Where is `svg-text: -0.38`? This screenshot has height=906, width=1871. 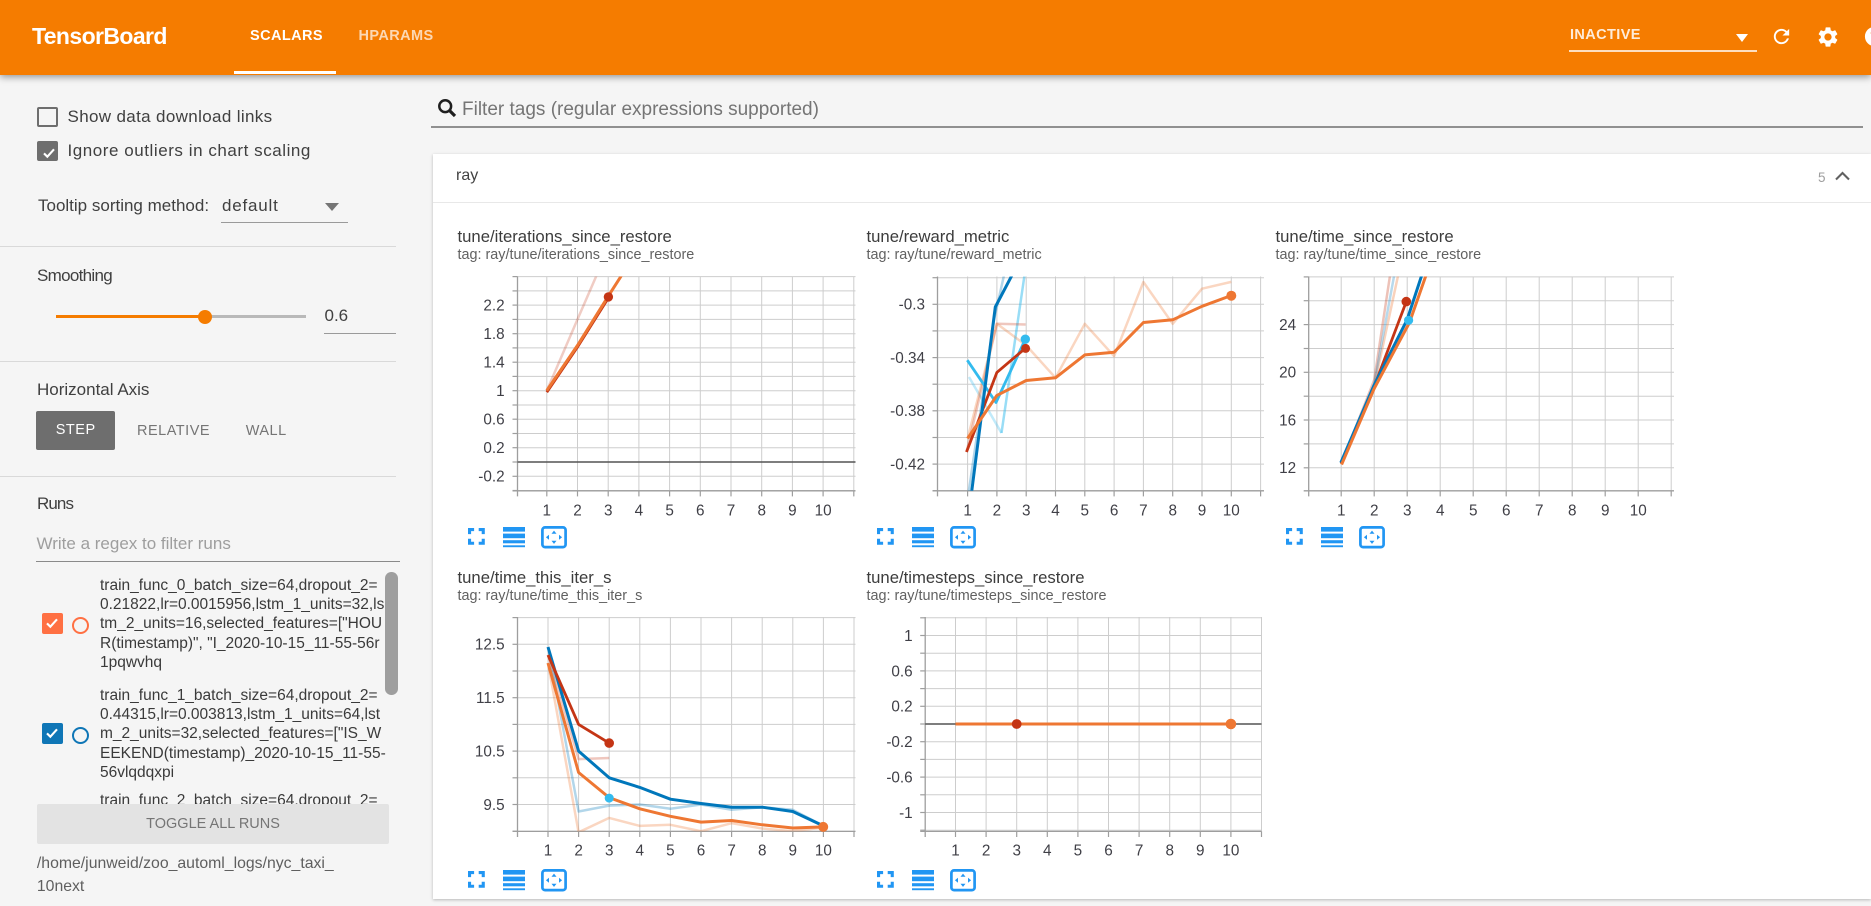 svg-text: -0.38 is located at coordinates (907, 411).